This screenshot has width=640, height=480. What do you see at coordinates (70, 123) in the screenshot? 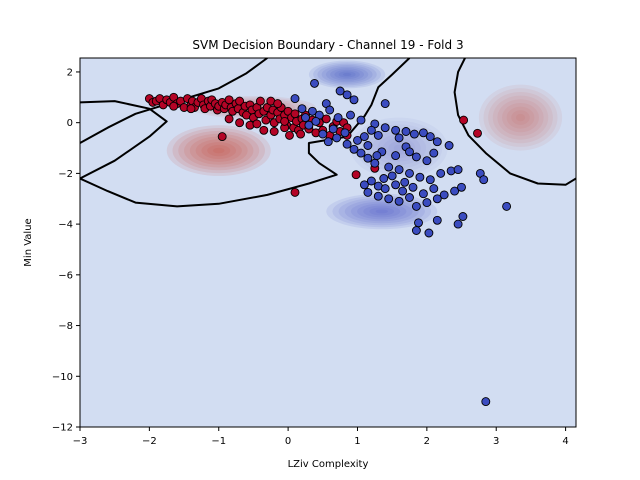
I see `y-tick-label: 0` at bounding box center [70, 123].